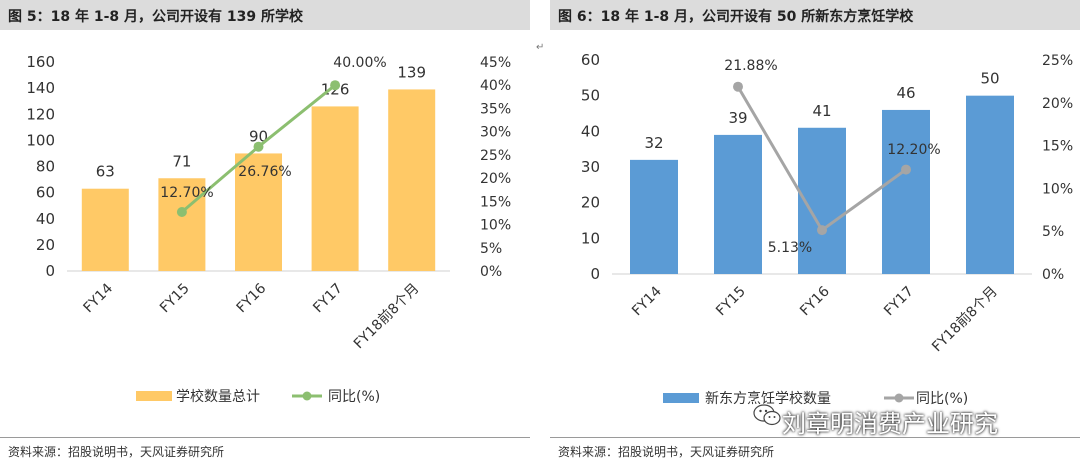 This screenshot has height=469, width=1080. I want to click on figure-5-title: 图 5：18 年 1-8 月，公司开设有 139 所学校, so click(155, 17).